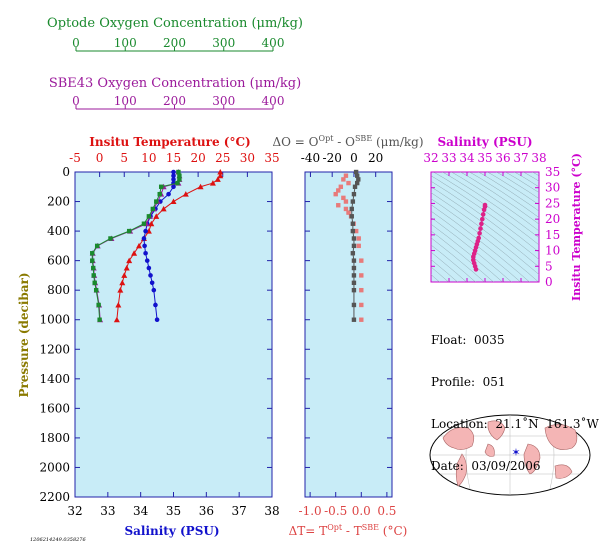 The width and height of the screenshot is (608, 558). Describe the element at coordinates (485, 227) in the screenshot. I see `ts-plot-area` at that location.